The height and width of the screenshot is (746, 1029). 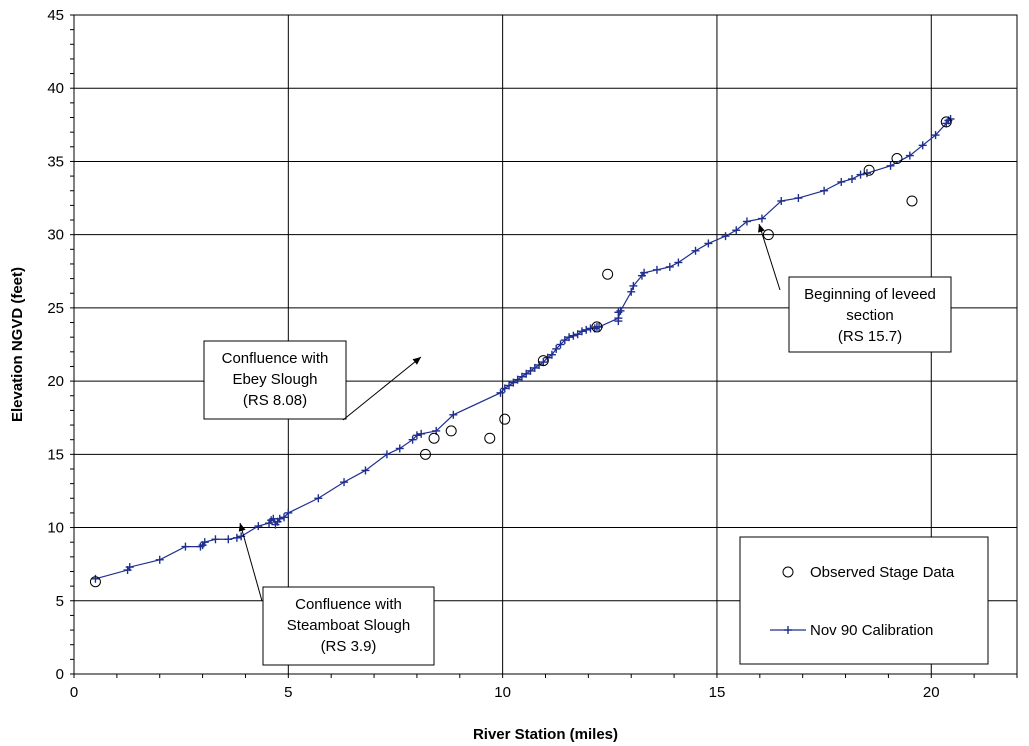 I want to click on annotation-text: Ebey Slough, so click(x=274, y=379).